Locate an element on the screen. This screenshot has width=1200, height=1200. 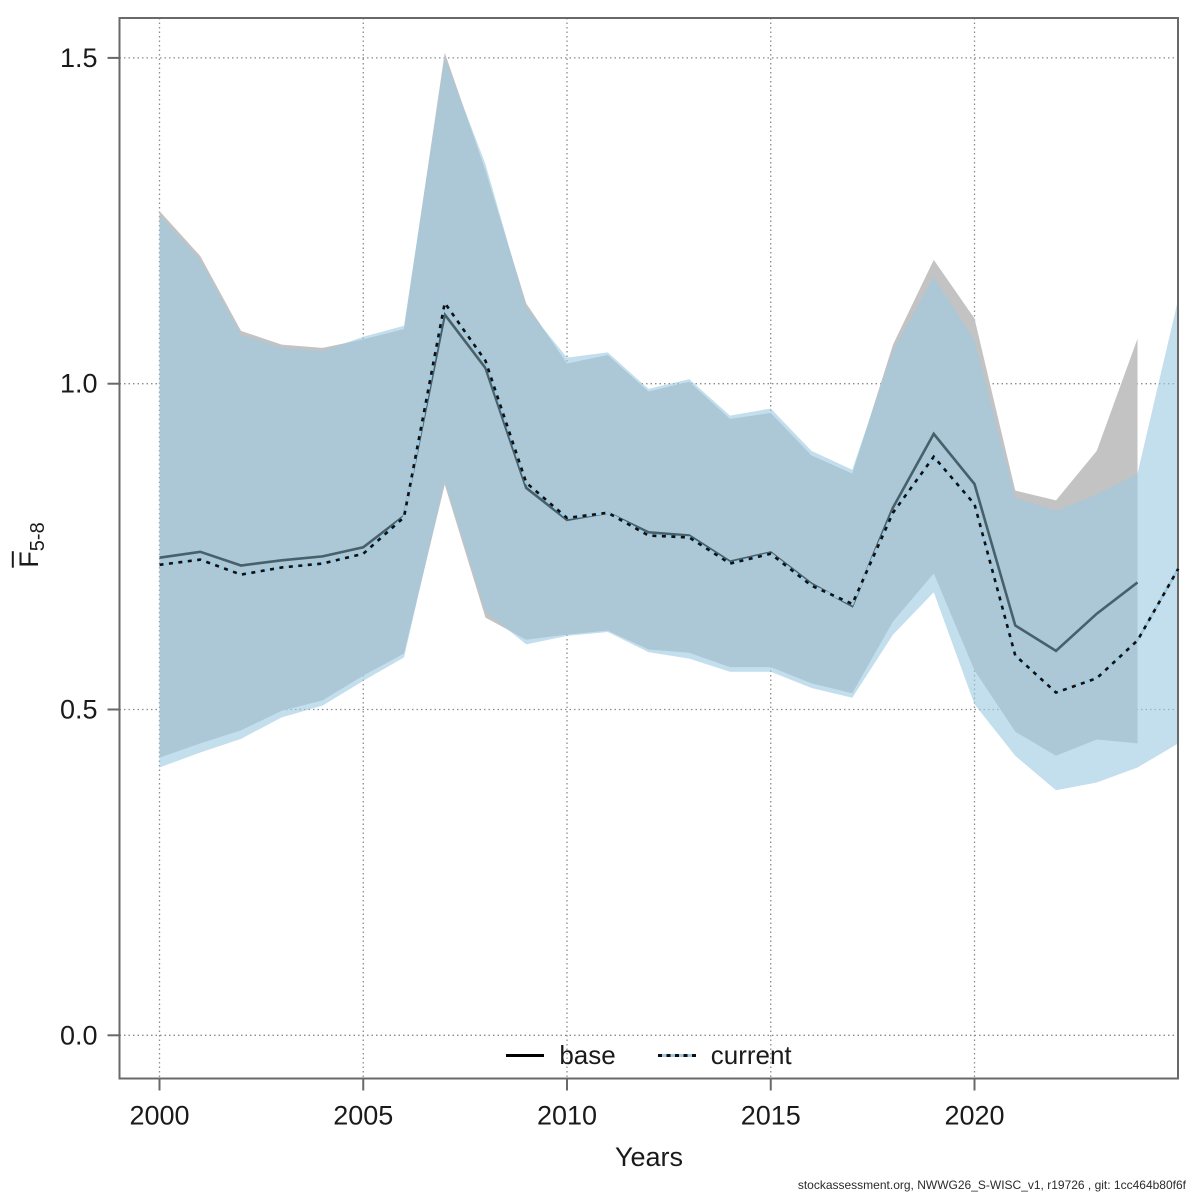
y-axis-title-symbol: F is located at coordinates (28, 559).